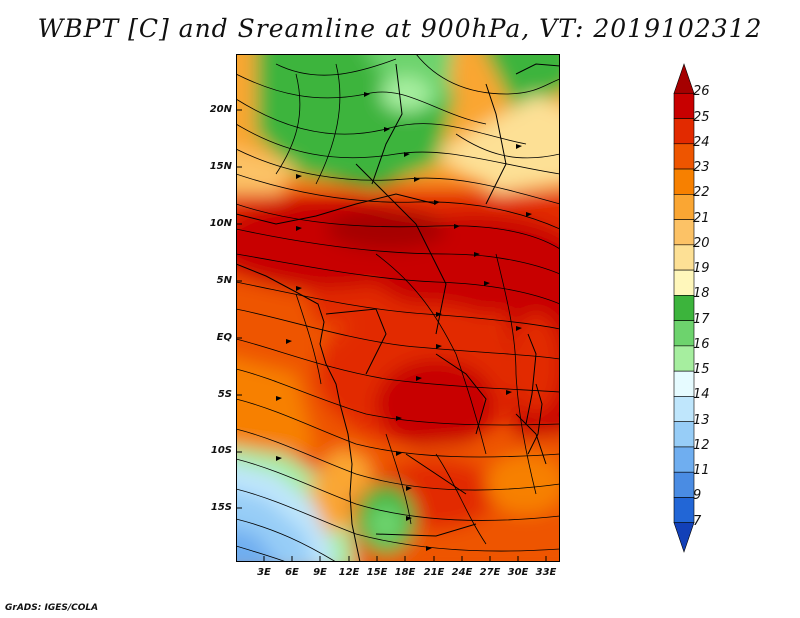 The width and height of the screenshot is (800, 618). I want to click on lon-label: 6E, so click(292, 572).